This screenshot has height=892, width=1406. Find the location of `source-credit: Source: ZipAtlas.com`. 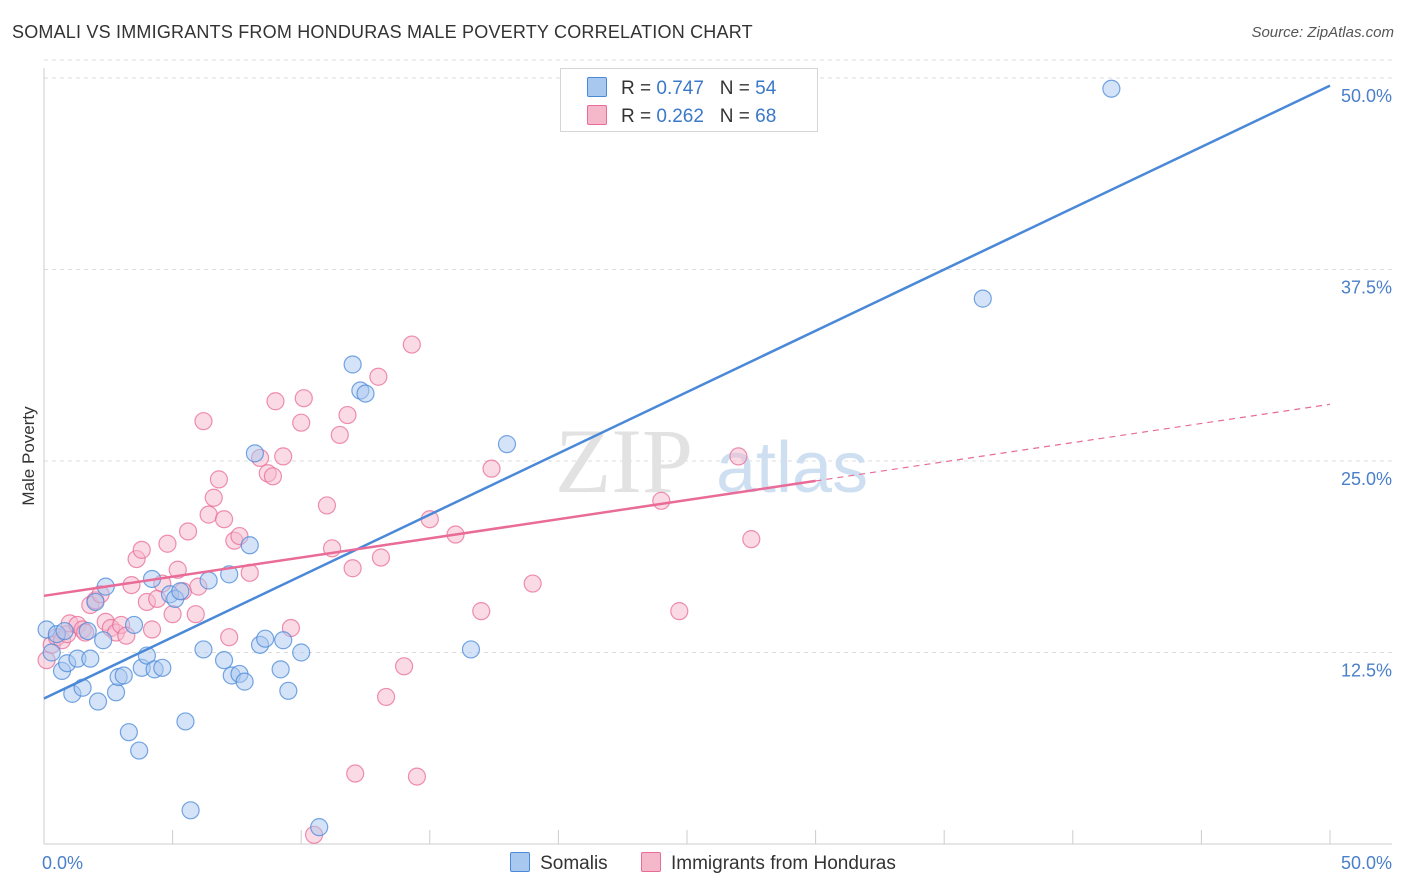

source-credit: Source: ZipAtlas.com is located at coordinates (1322, 32).